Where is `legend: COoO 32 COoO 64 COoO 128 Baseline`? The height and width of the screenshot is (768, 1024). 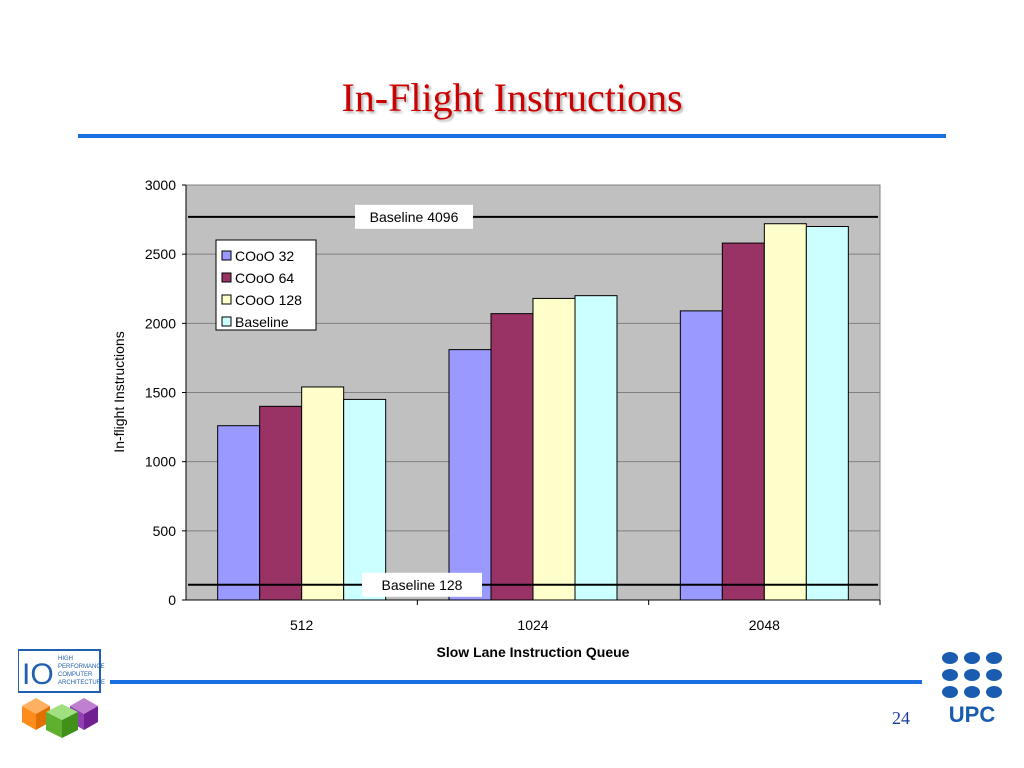
legend: COoO 32 COoO 64 COoO 128 Baseline is located at coordinates (266, 285).